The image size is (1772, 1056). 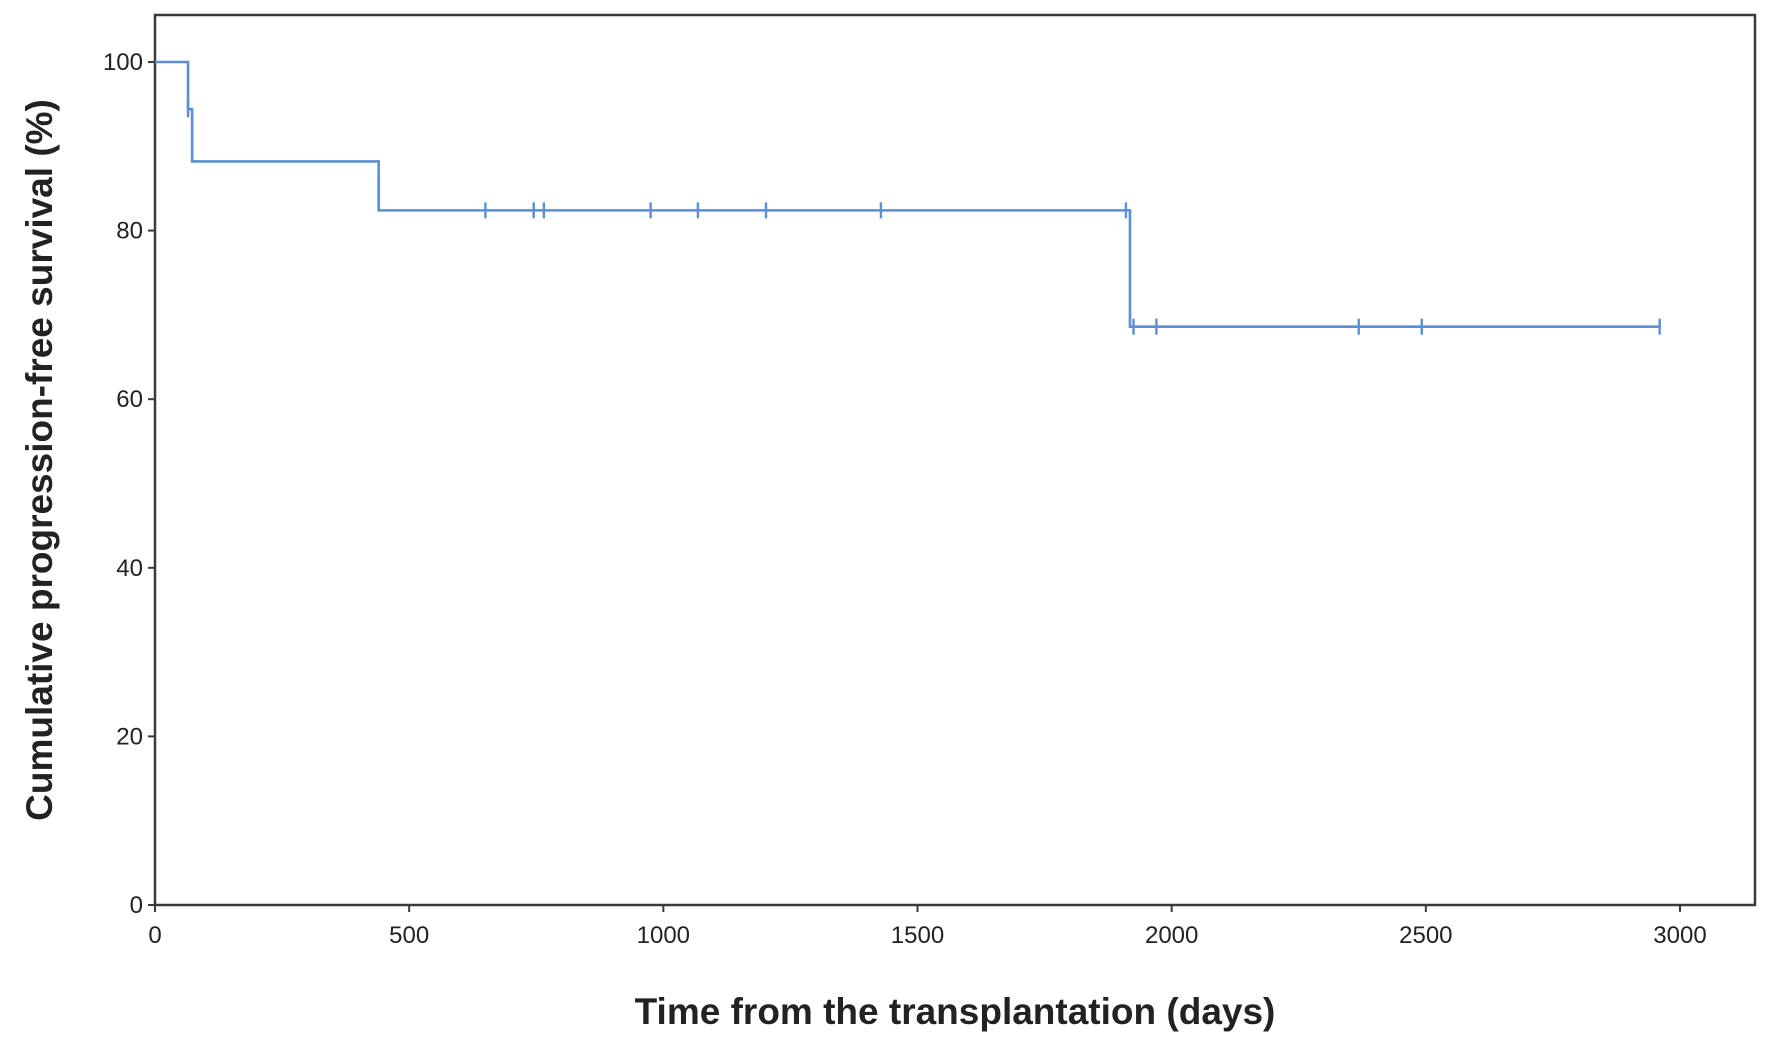 What do you see at coordinates (129, 568) in the screenshot?
I see `y-tick-label: 40` at bounding box center [129, 568].